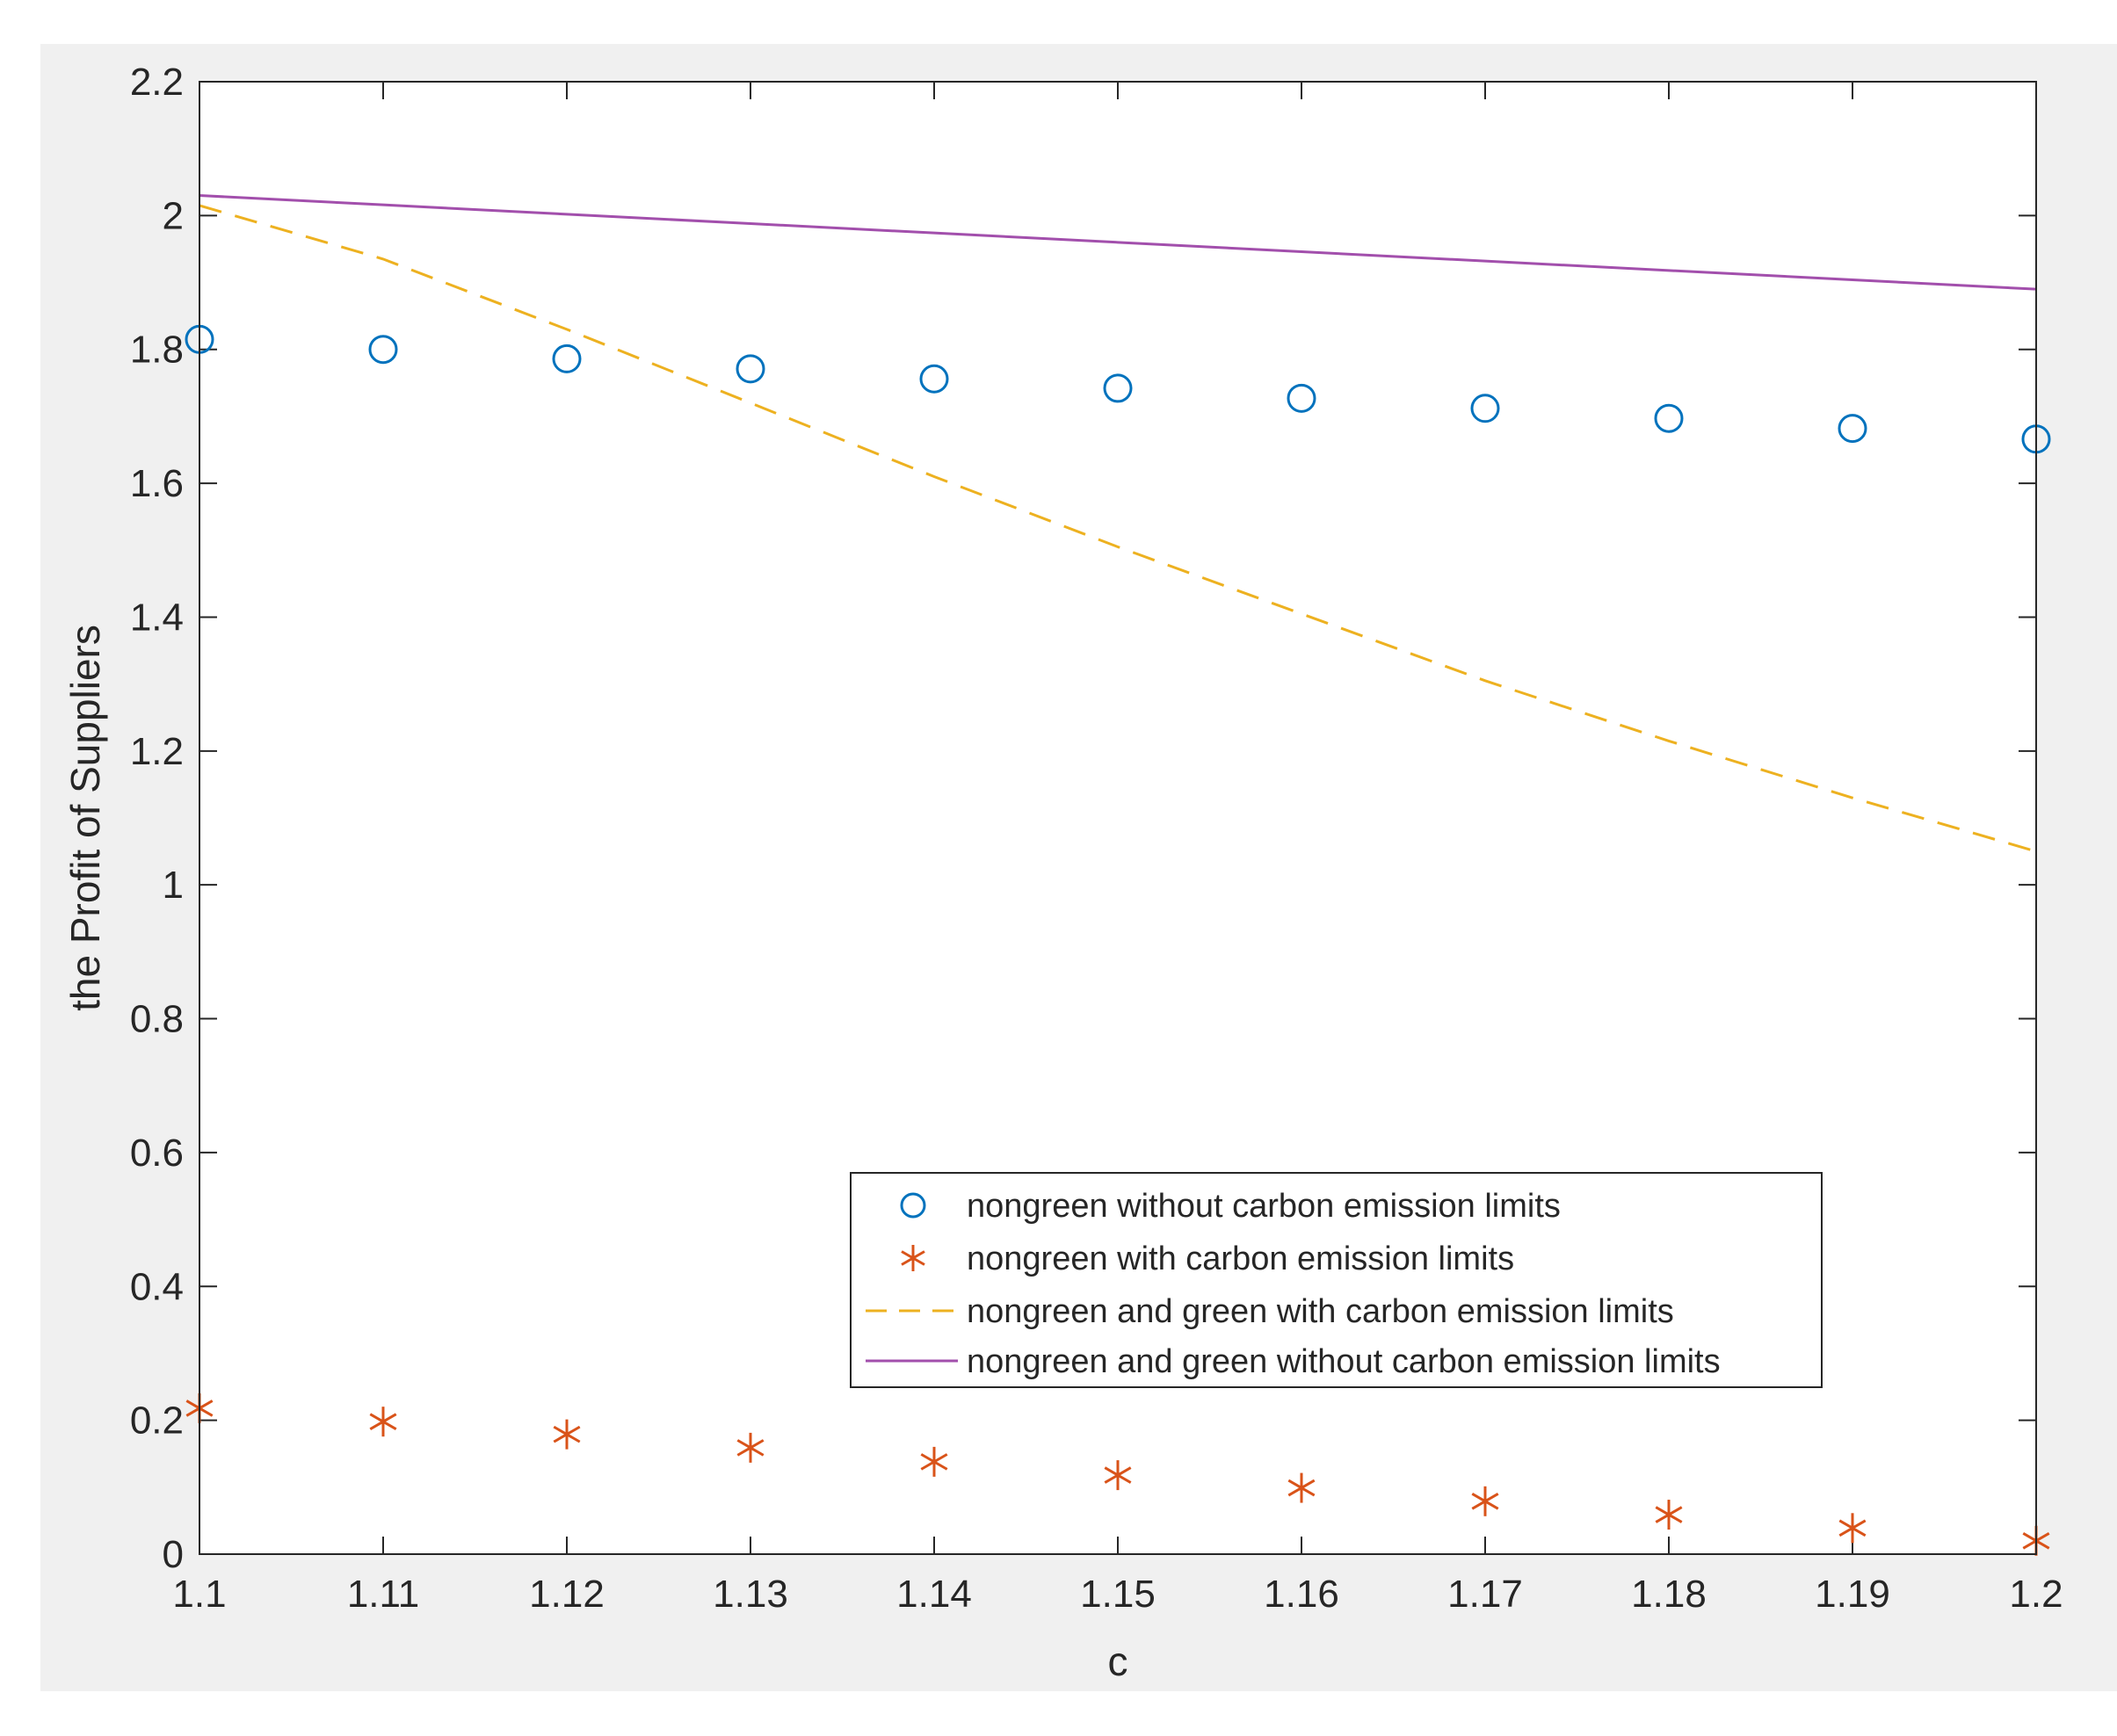  What do you see at coordinates (173, 885) in the screenshot?
I see `y-tick-label: 1` at bounding box center [173, 885].